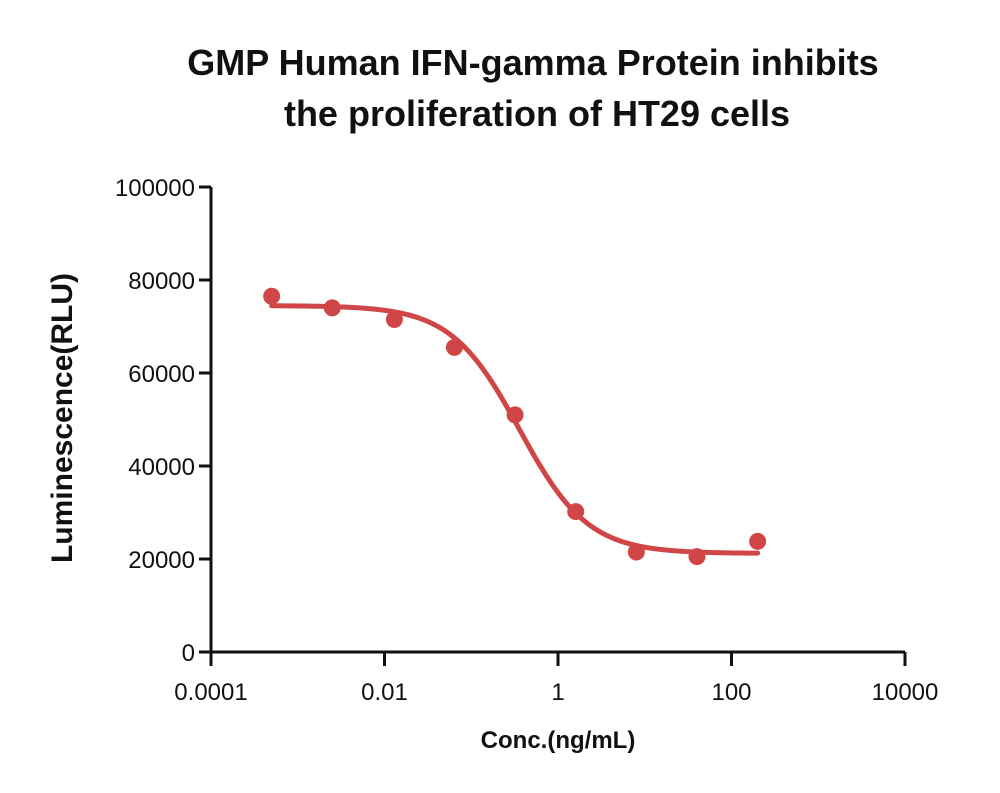 The height and width of the screenshot is (793, 1000). I want to click on x-axis-label: Conc.(ng/mL), so click(558, 740).